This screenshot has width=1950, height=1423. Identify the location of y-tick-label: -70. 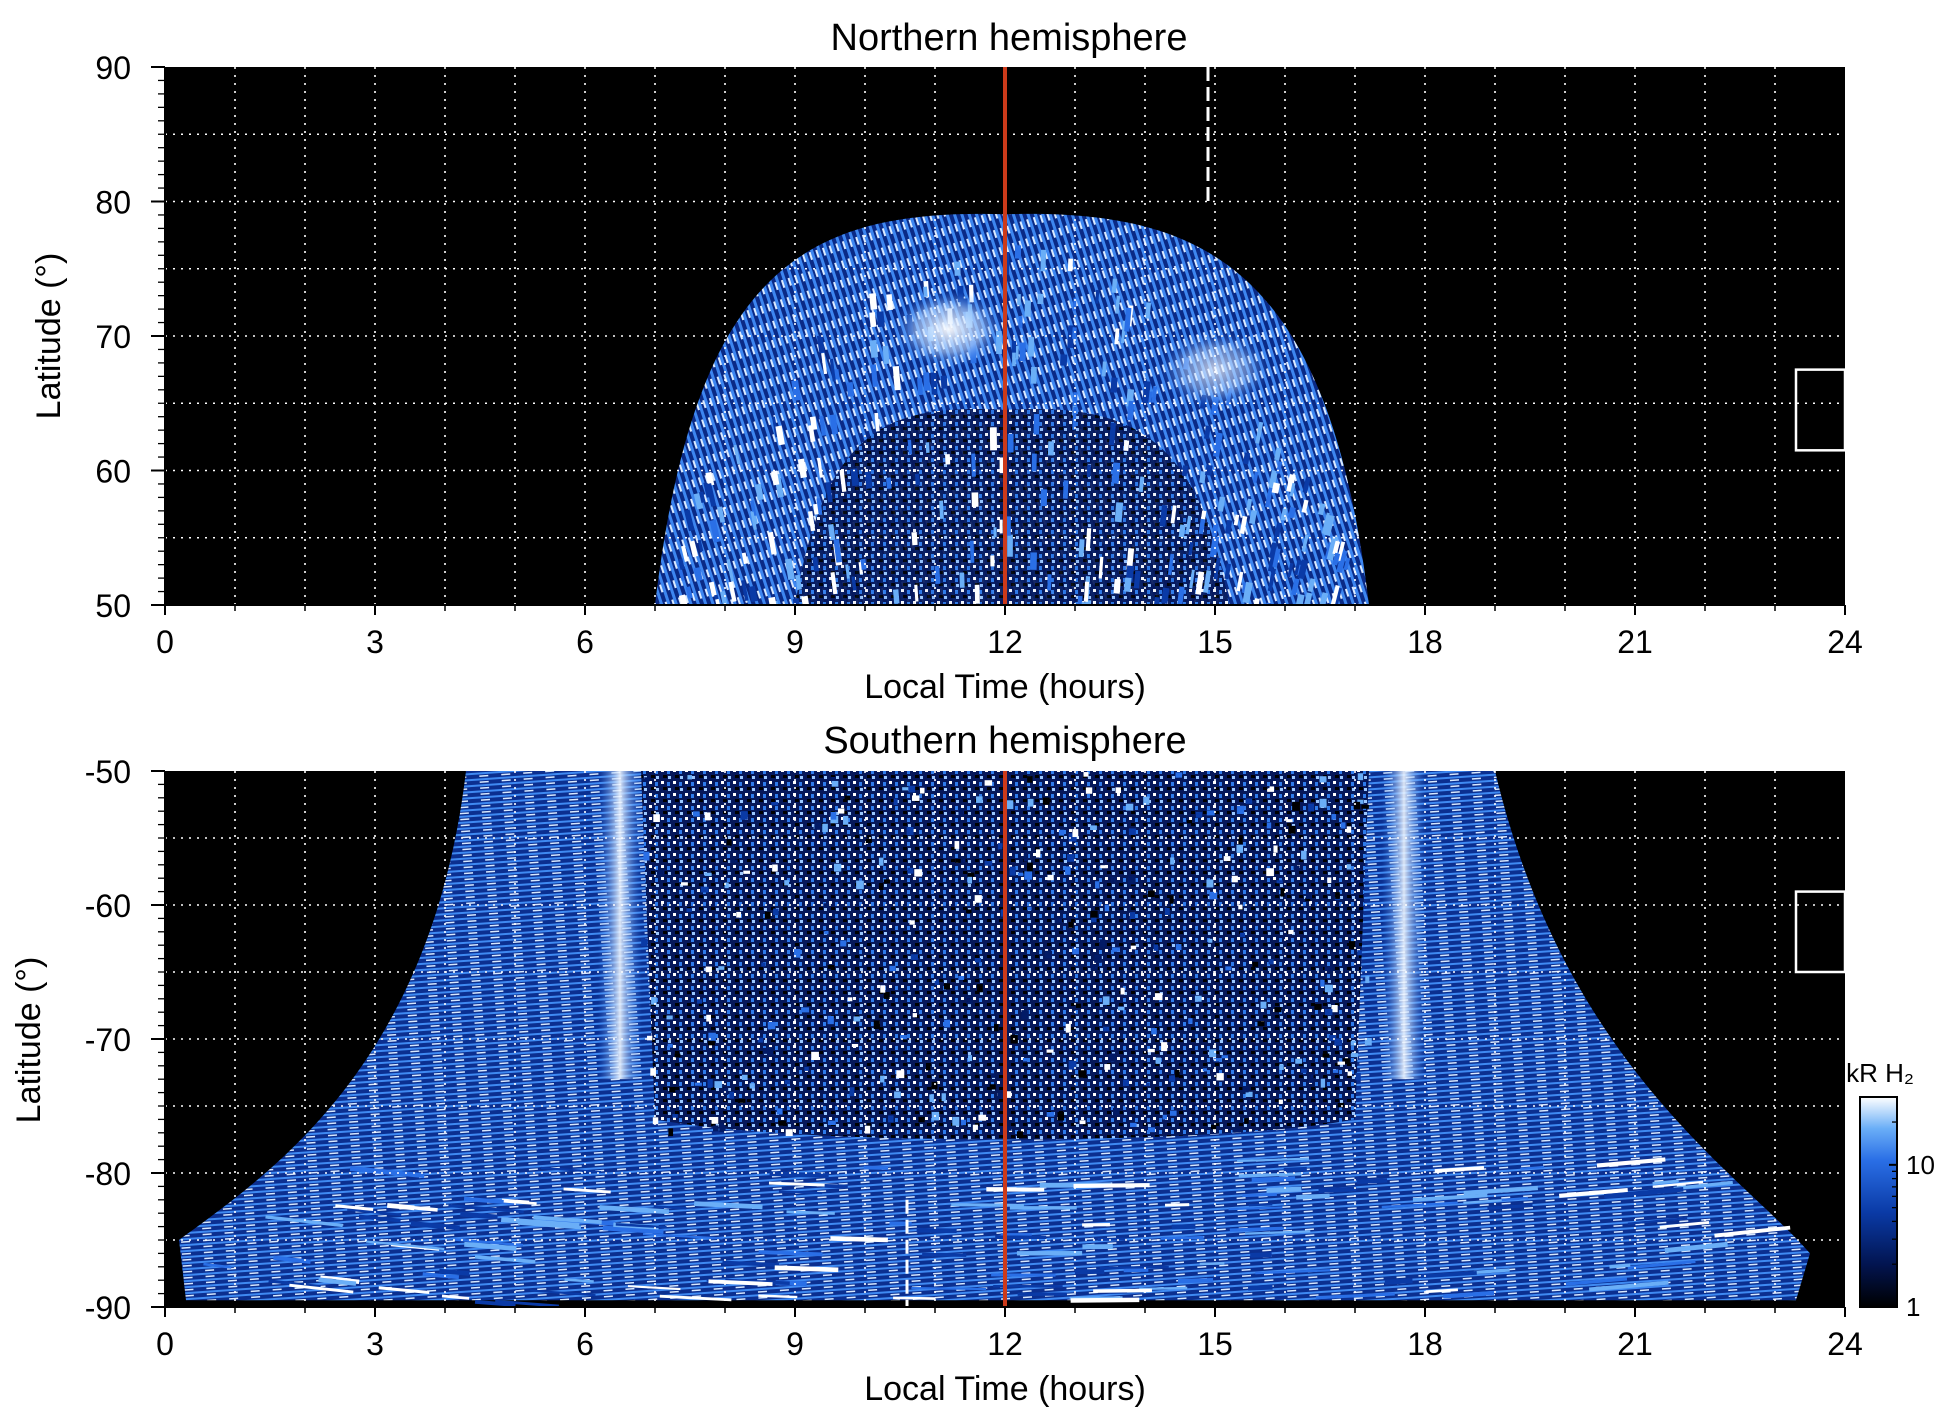
(108, 1040).